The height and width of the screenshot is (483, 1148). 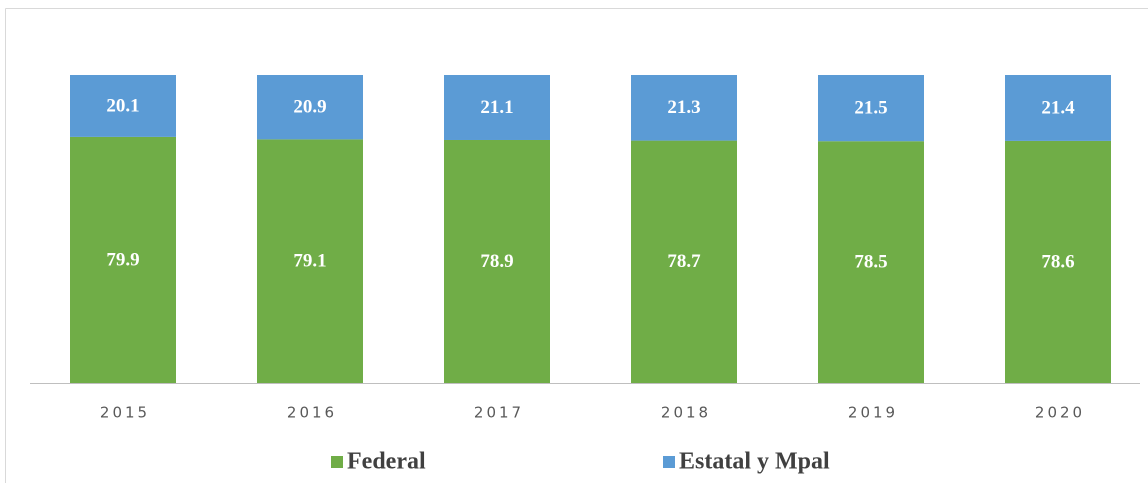 I want to click on data-label: 20.1, so click(x=122, y=105).